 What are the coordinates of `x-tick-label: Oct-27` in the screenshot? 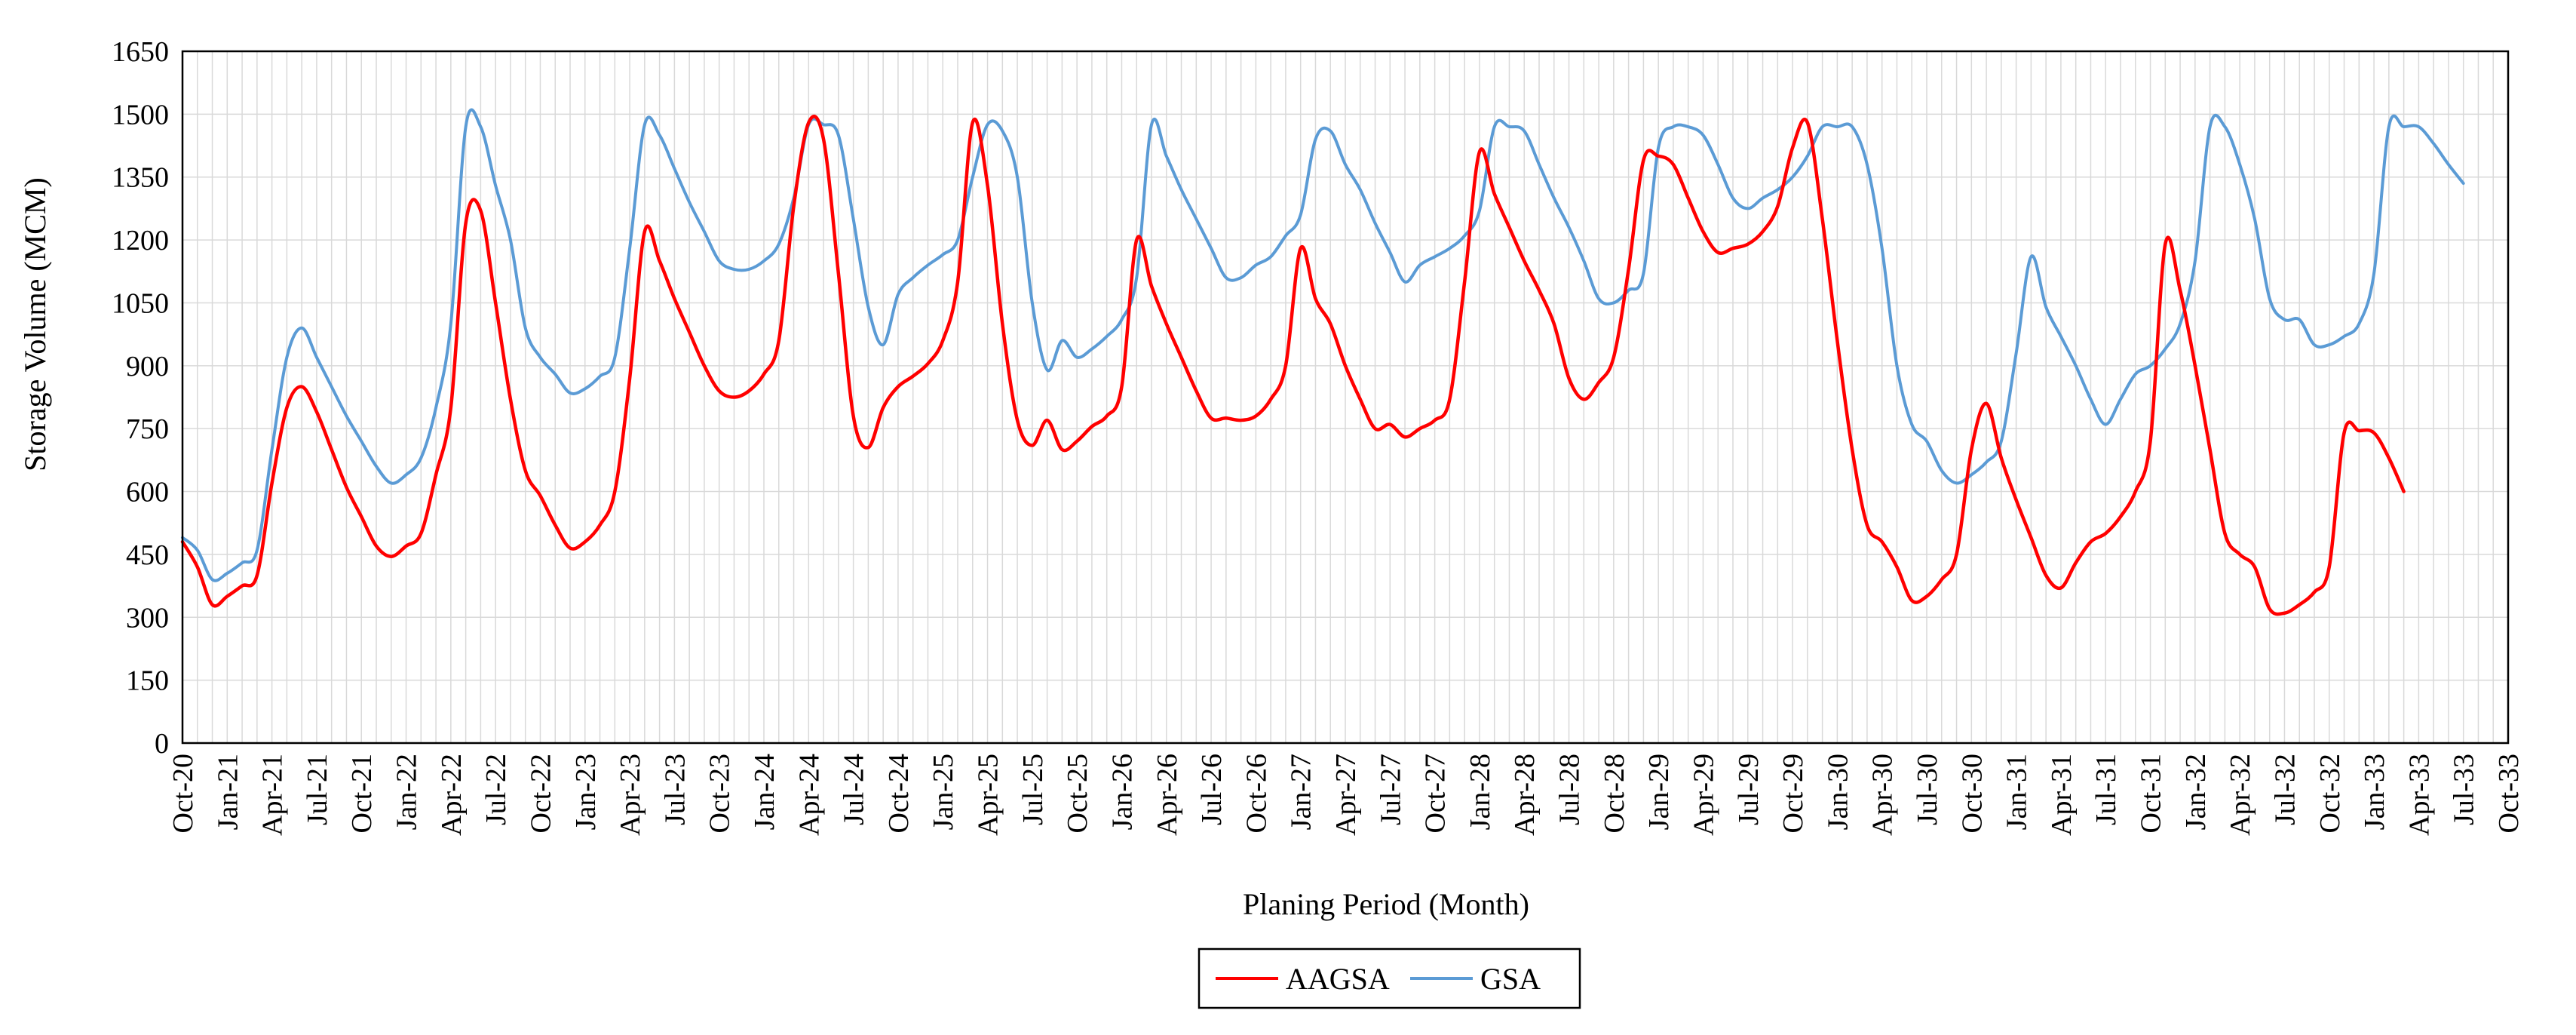 It's located at (1436, 794).